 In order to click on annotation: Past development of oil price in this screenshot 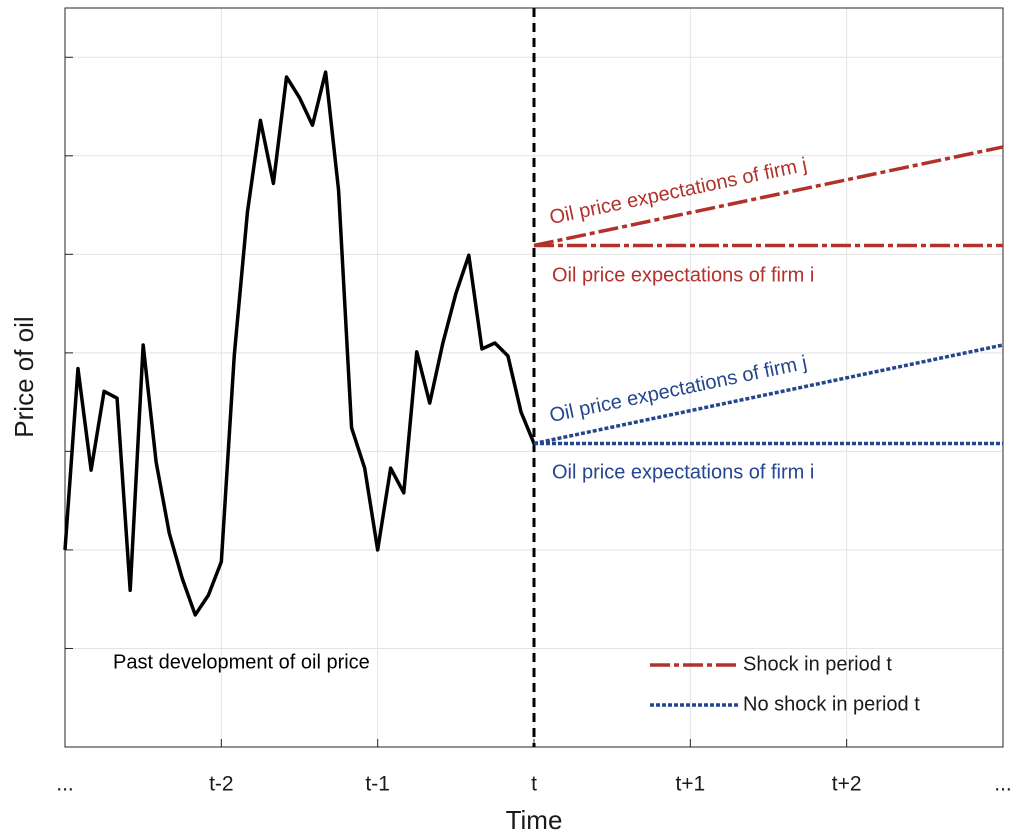, I will do `click(241, 662)`.